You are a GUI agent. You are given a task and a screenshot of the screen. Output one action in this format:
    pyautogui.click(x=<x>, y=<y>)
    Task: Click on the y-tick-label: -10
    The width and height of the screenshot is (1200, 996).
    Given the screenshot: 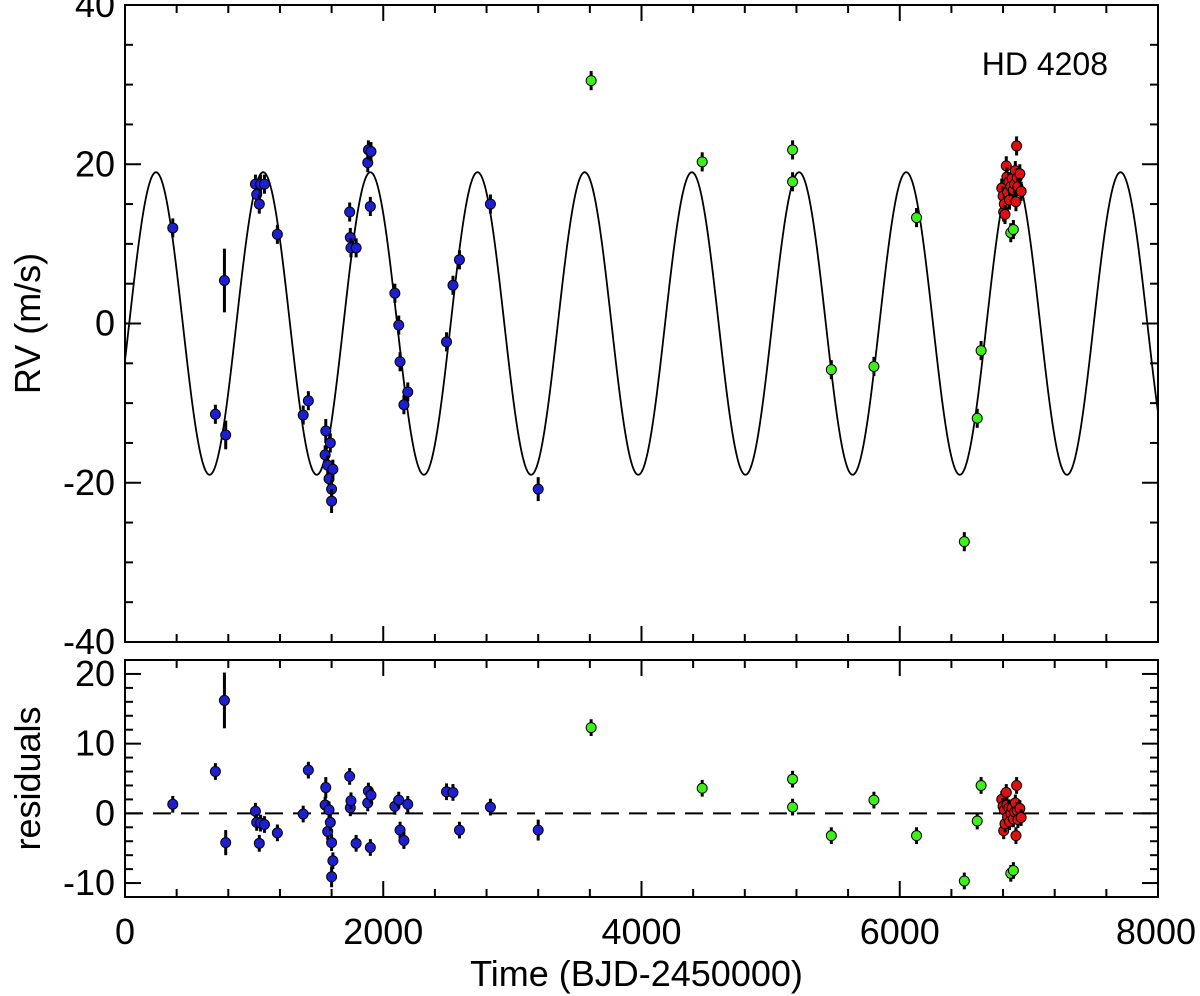 What is the action you would take?
    pyautogui.click(x=89, y=882)
    